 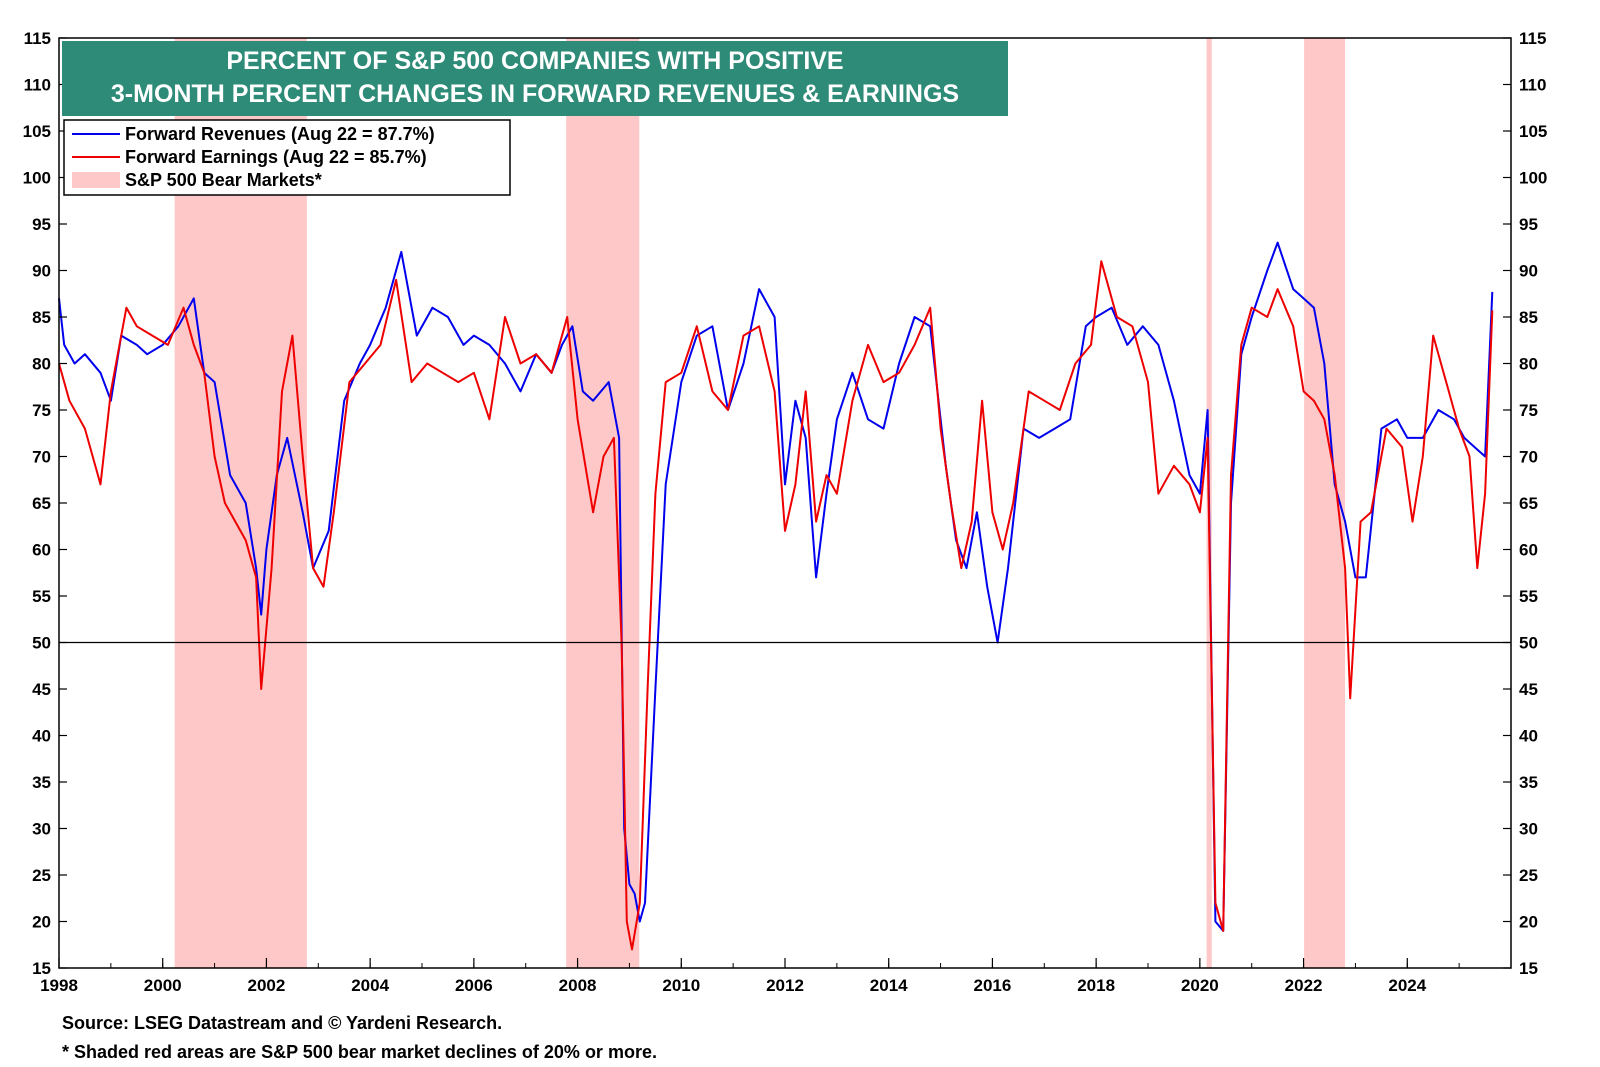 I want to click on y-tick-label-right: 30, so click(x=1528, y=829).